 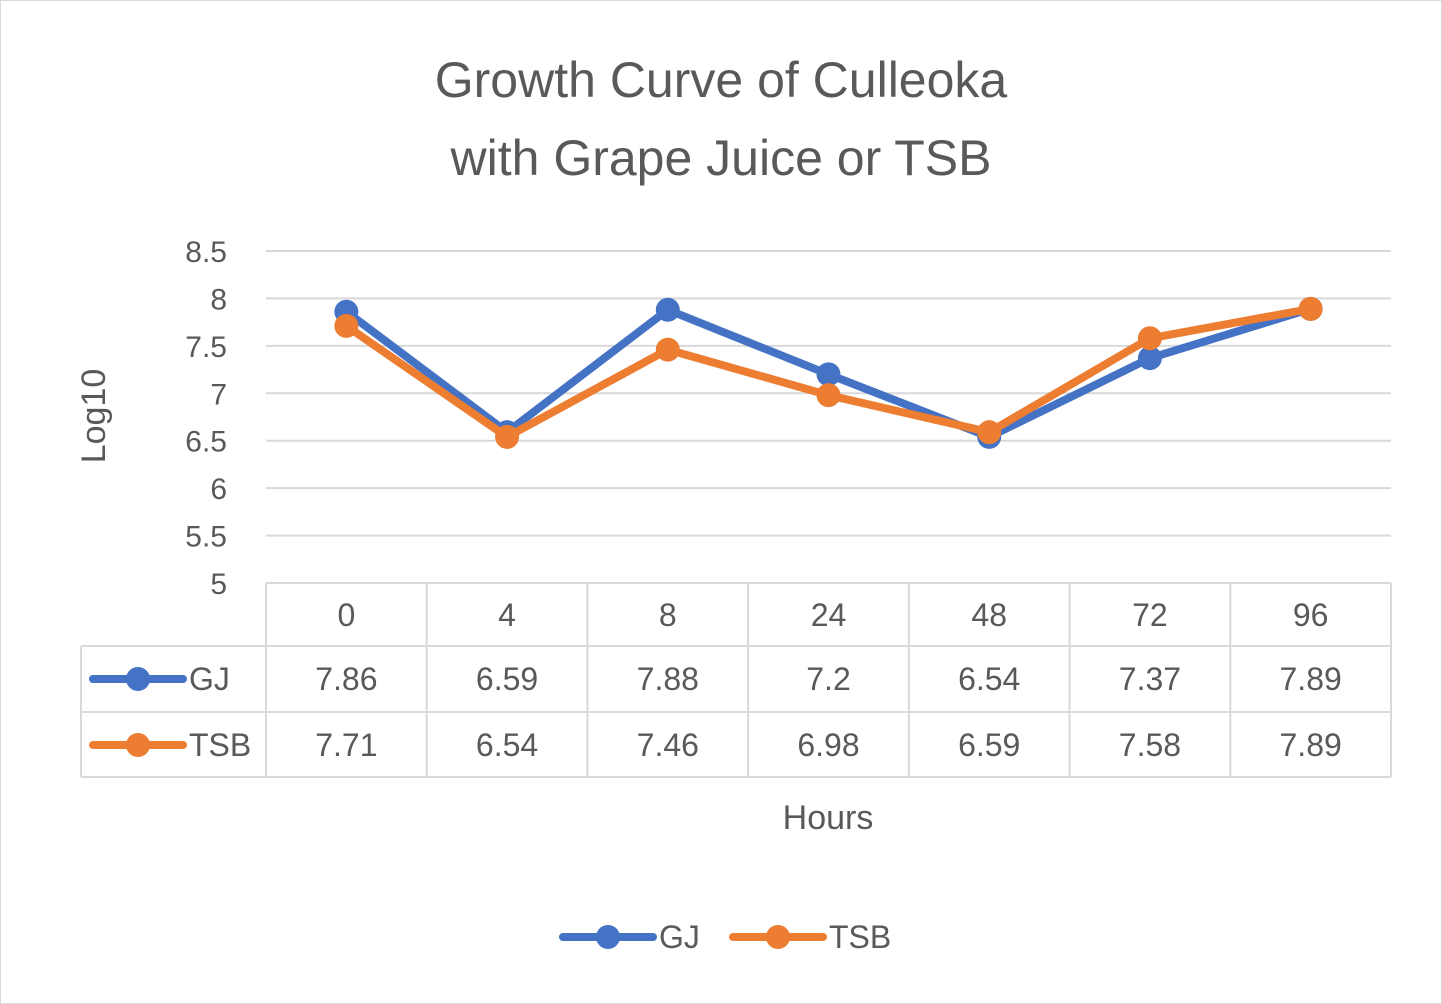 What do you see at coordinates (206, 537) in the screenshot?
I see `y-tick-label: 5.5` at bounding box center [206, 537].